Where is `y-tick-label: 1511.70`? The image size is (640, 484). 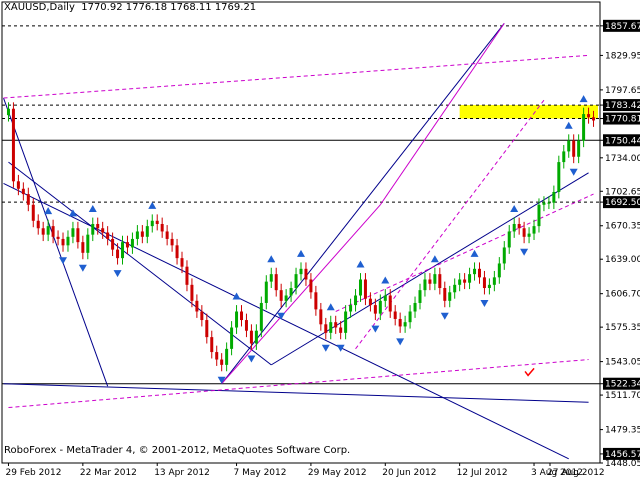 y-tick-label: 1511.70 is located at coordinates (622, 396).